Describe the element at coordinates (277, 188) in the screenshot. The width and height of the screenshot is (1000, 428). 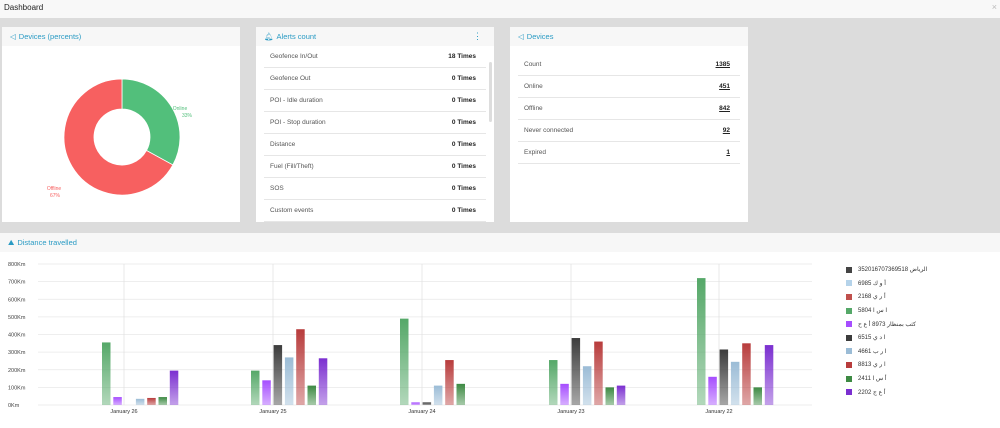
I see `row-label: SOS` at that location.